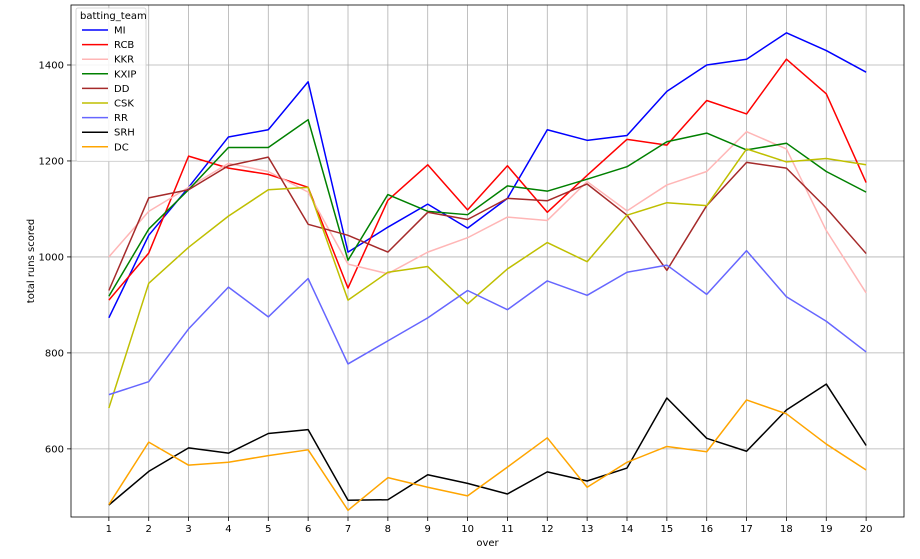  What do you see at coordinates (54, 353) in the screenshot?
I see `y-tick-label: 800` at bounding box center [54, 353].